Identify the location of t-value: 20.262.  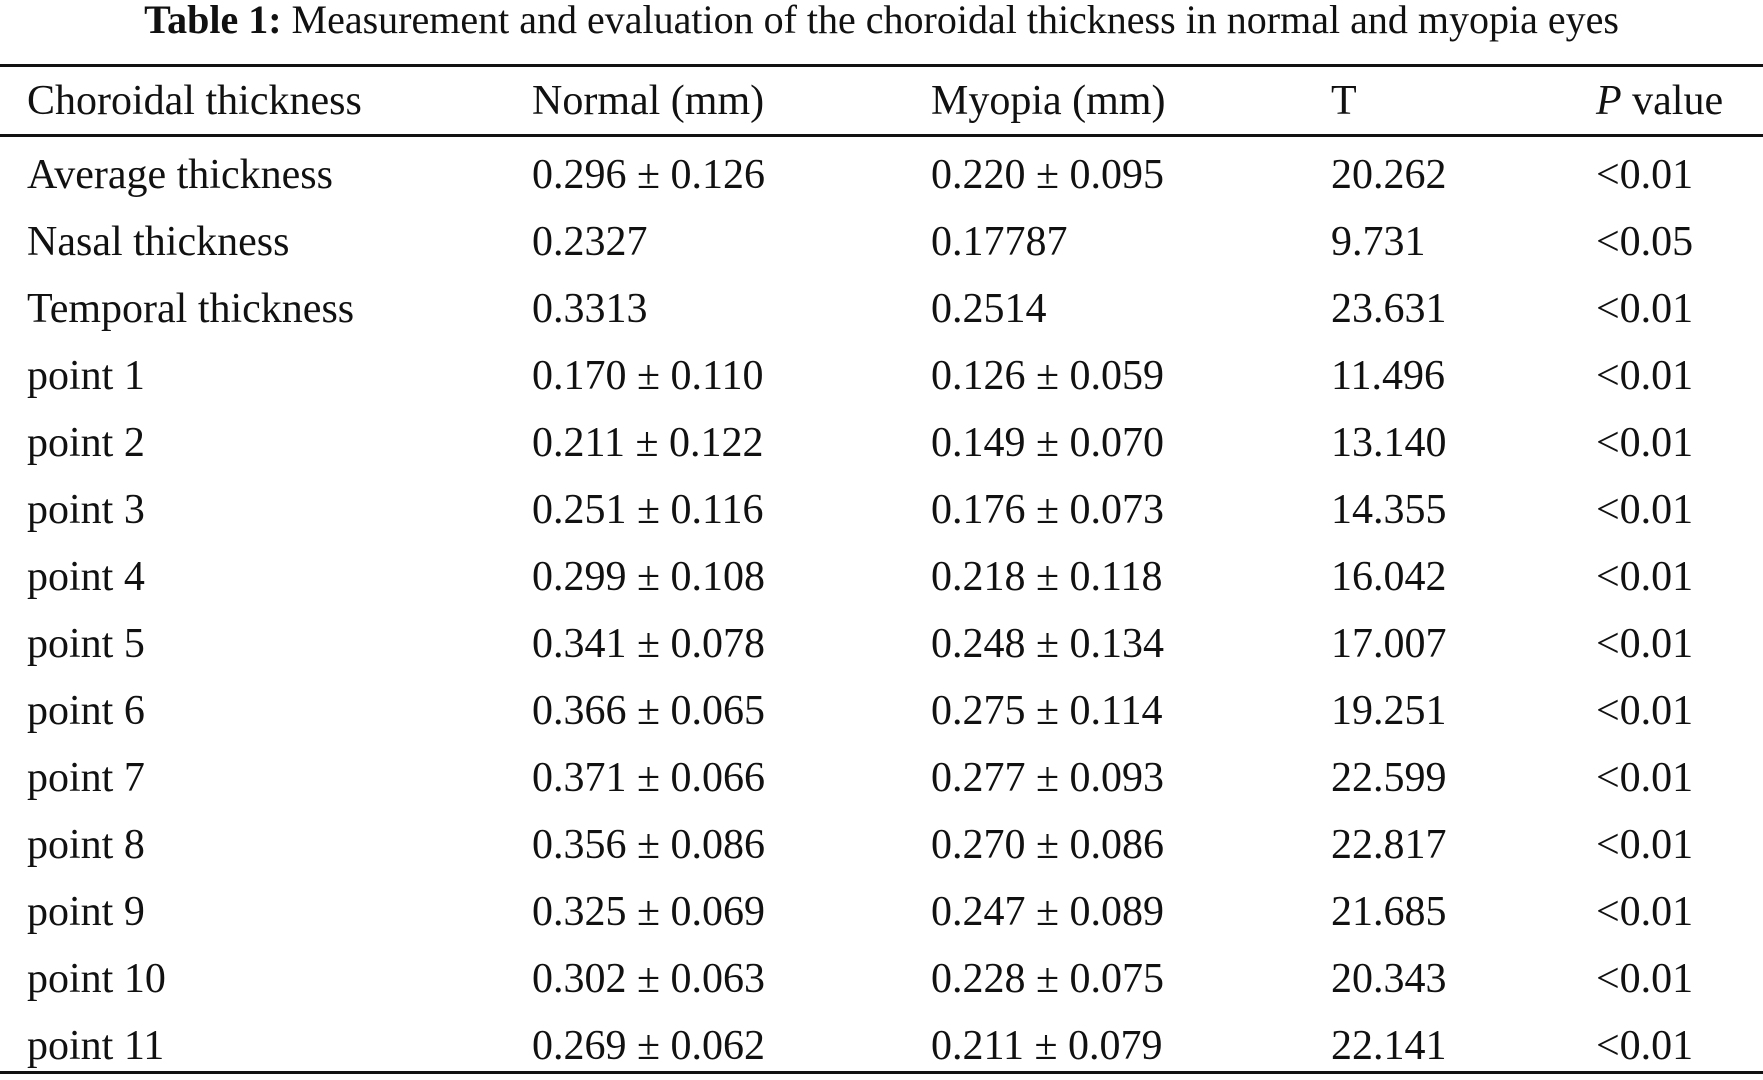
(1389, 175).